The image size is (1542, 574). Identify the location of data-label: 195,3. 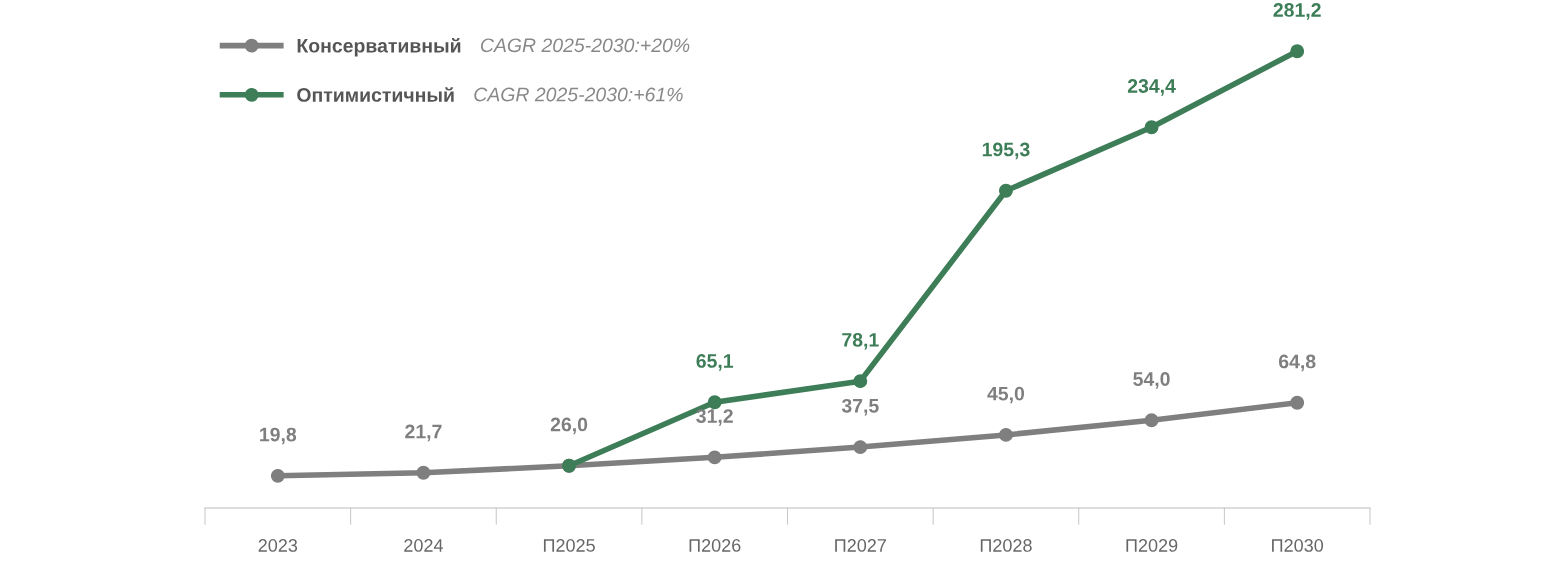
(1006, 151).